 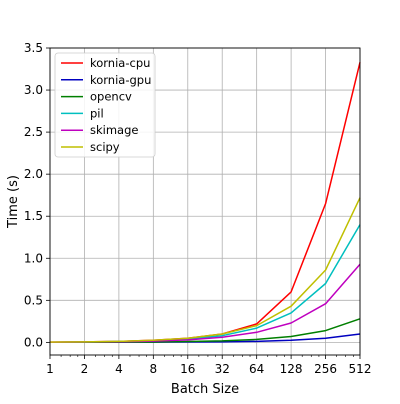 What do you see at coordinates (120, 63) in the screenshot?
I see `legend-label: kornia-cpu` at bounding box center [120, 63].